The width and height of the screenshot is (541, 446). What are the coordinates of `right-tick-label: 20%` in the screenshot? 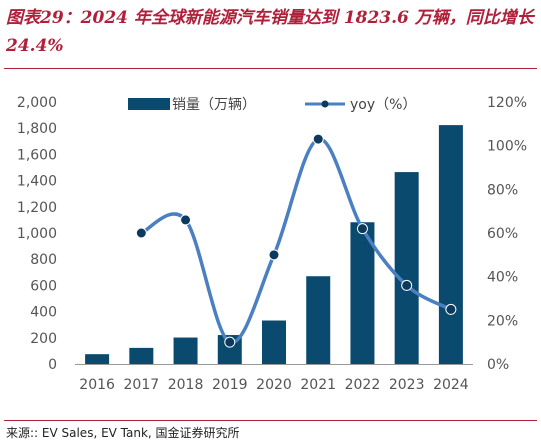 It's located at (502, 321).